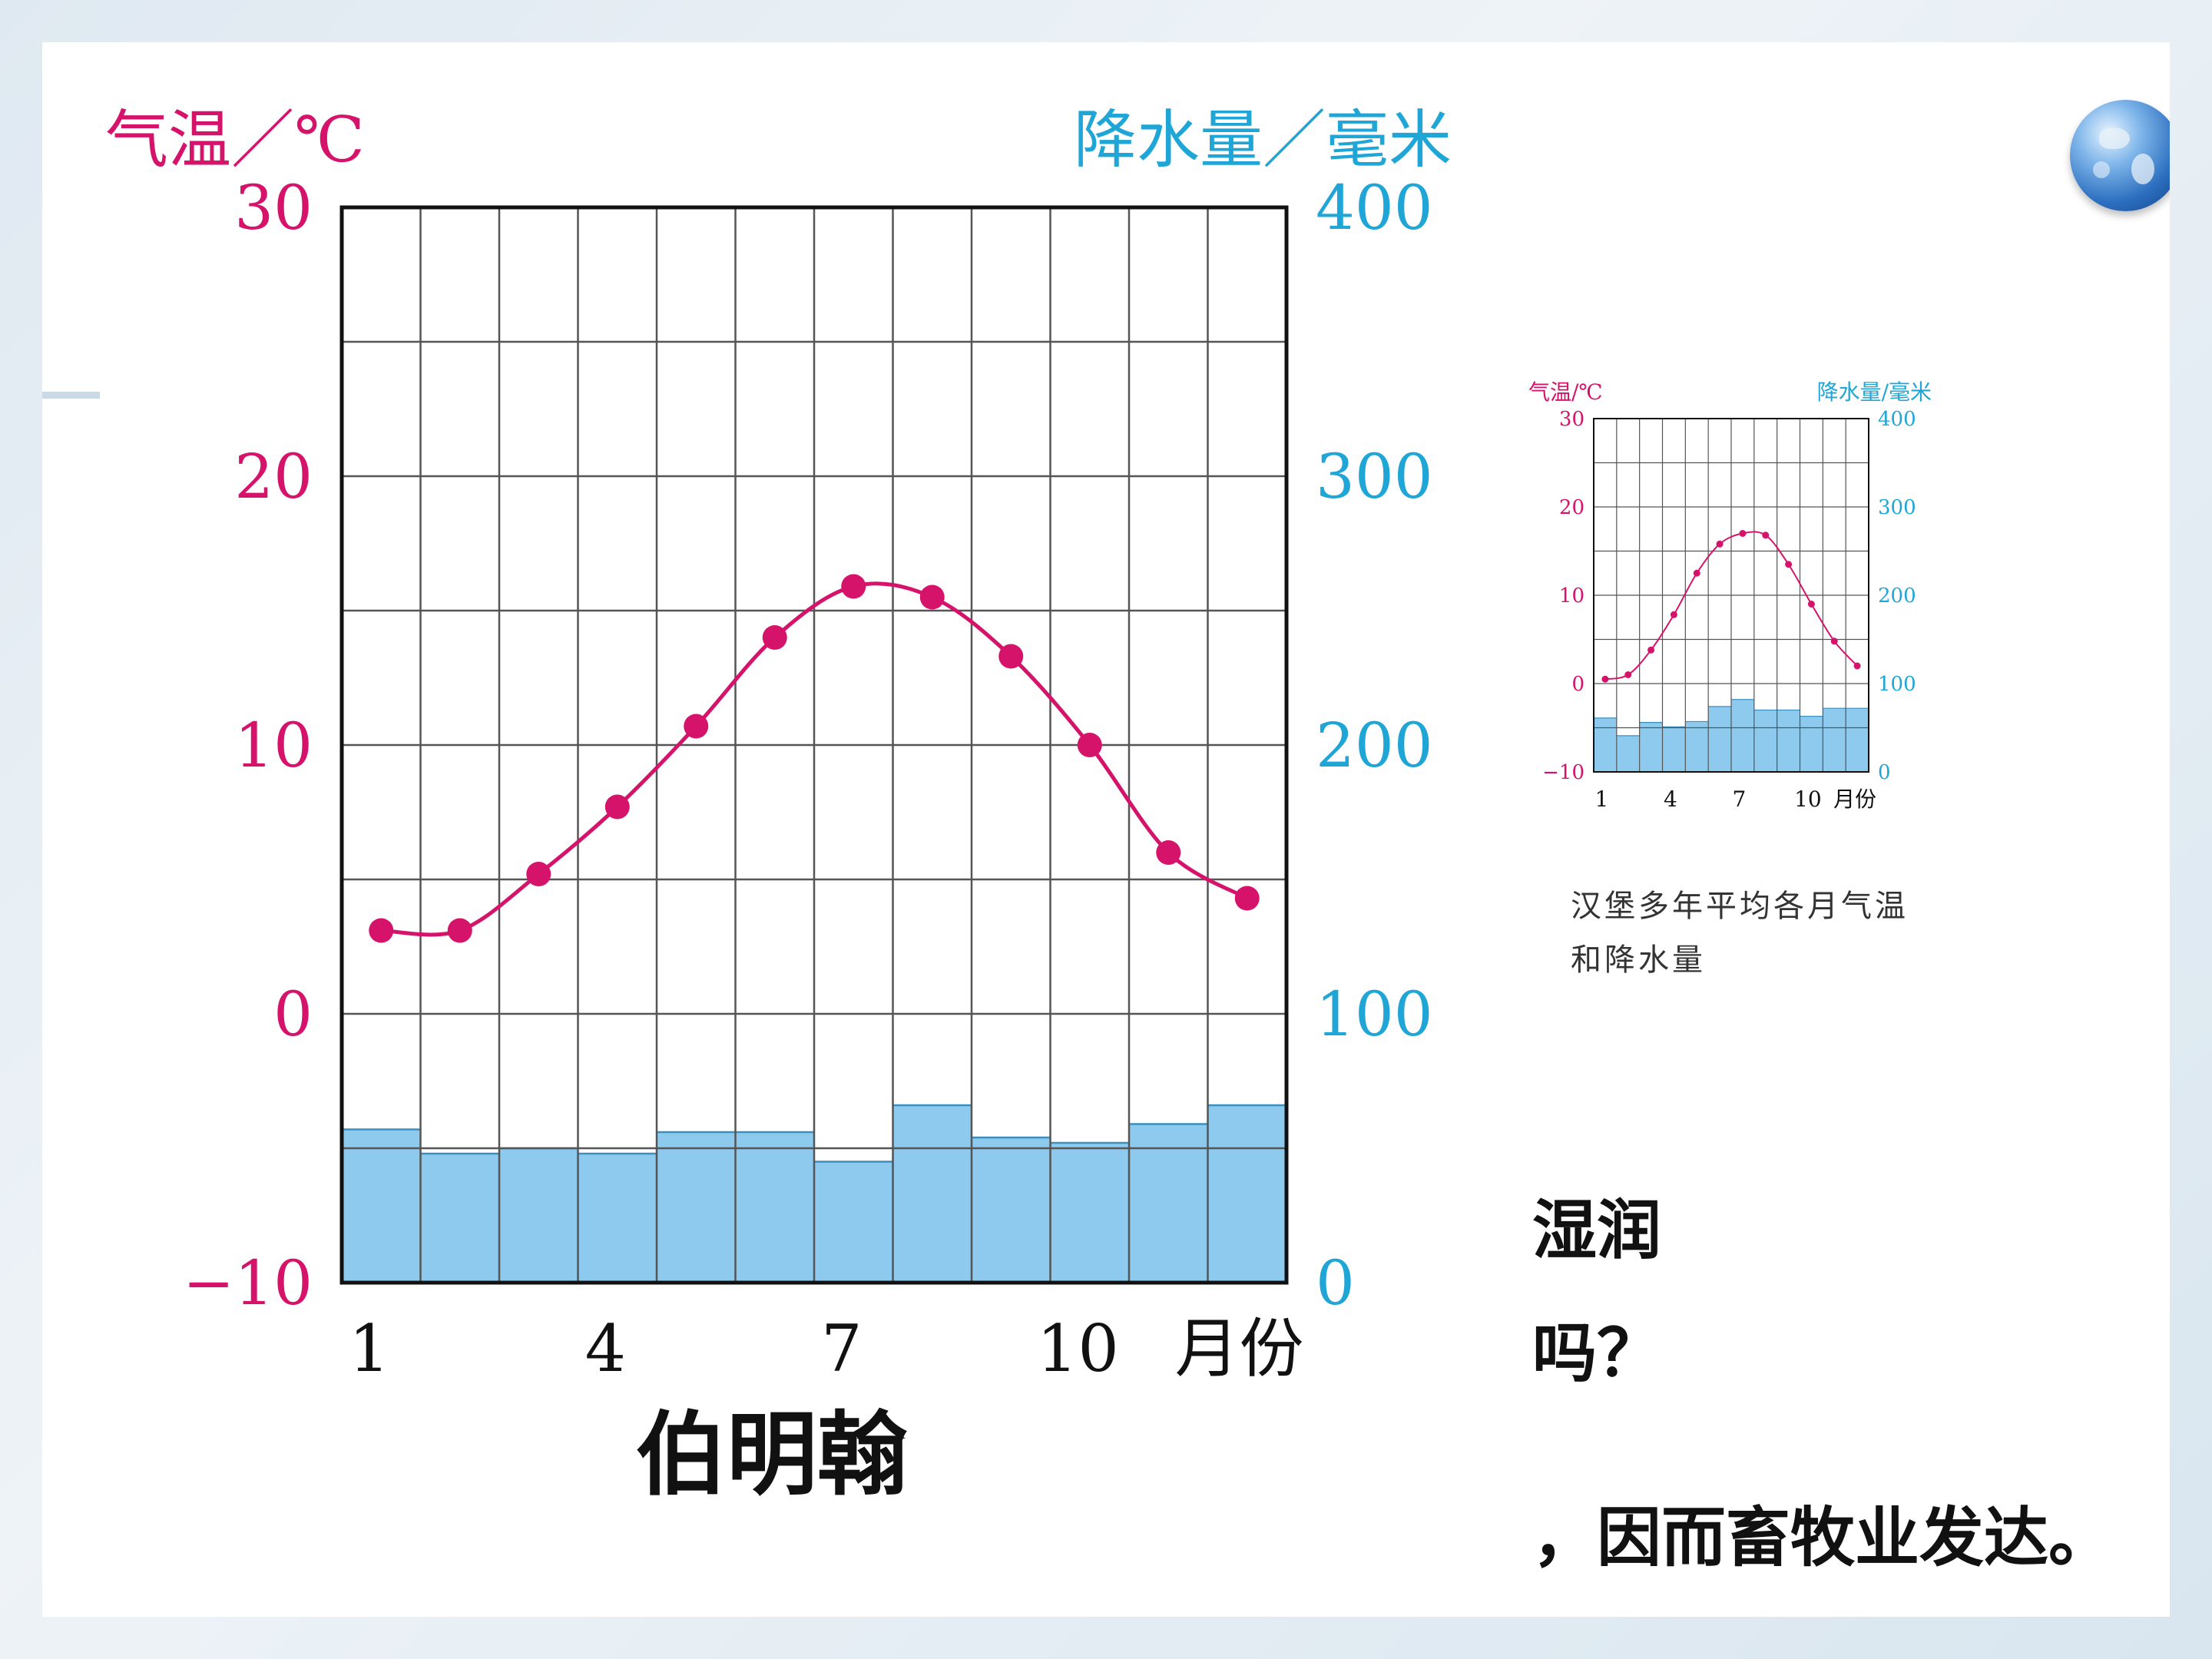 This screenshot has height=1659, width=2212. What do you see at coordinates (1597, 1230) in the screenshot?
I see `slide-text-line-1: 湿润` at bounding box center [1597, 1230].